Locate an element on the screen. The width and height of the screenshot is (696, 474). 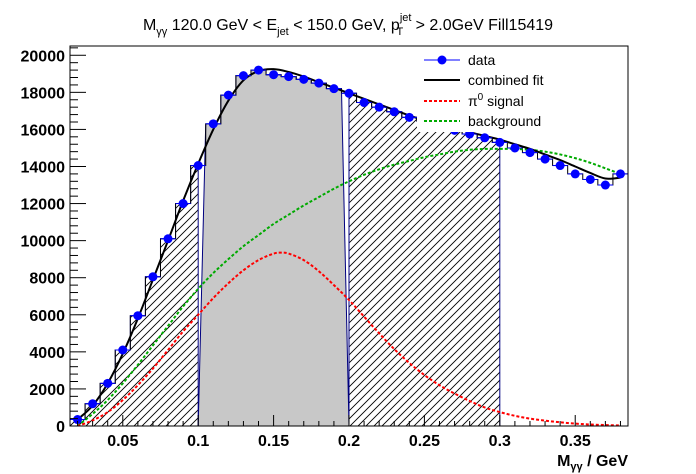
legend-item-combined-fit: combined fit is located at coordinates (484, 80).